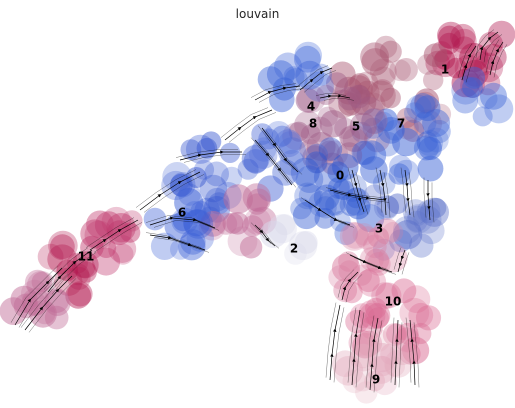  What do you see at coordinates (393, 302) in the screenshot?
I see `cluster-label: 10` at bounding box center [393, 302].